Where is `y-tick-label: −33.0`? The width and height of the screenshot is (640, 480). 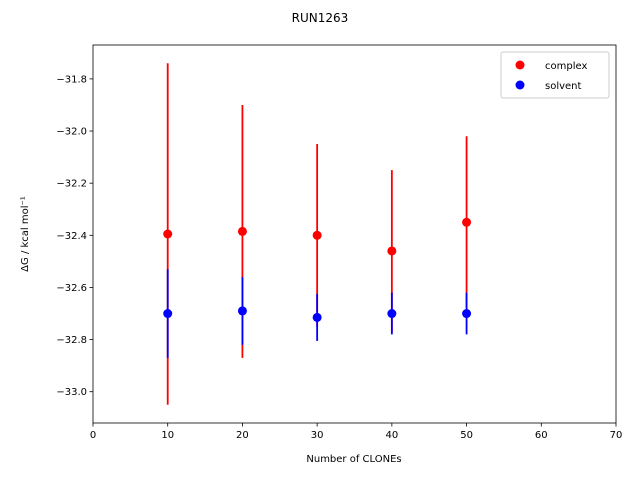 y-tick-label: −33.0 is located at coordinates (71, 392).